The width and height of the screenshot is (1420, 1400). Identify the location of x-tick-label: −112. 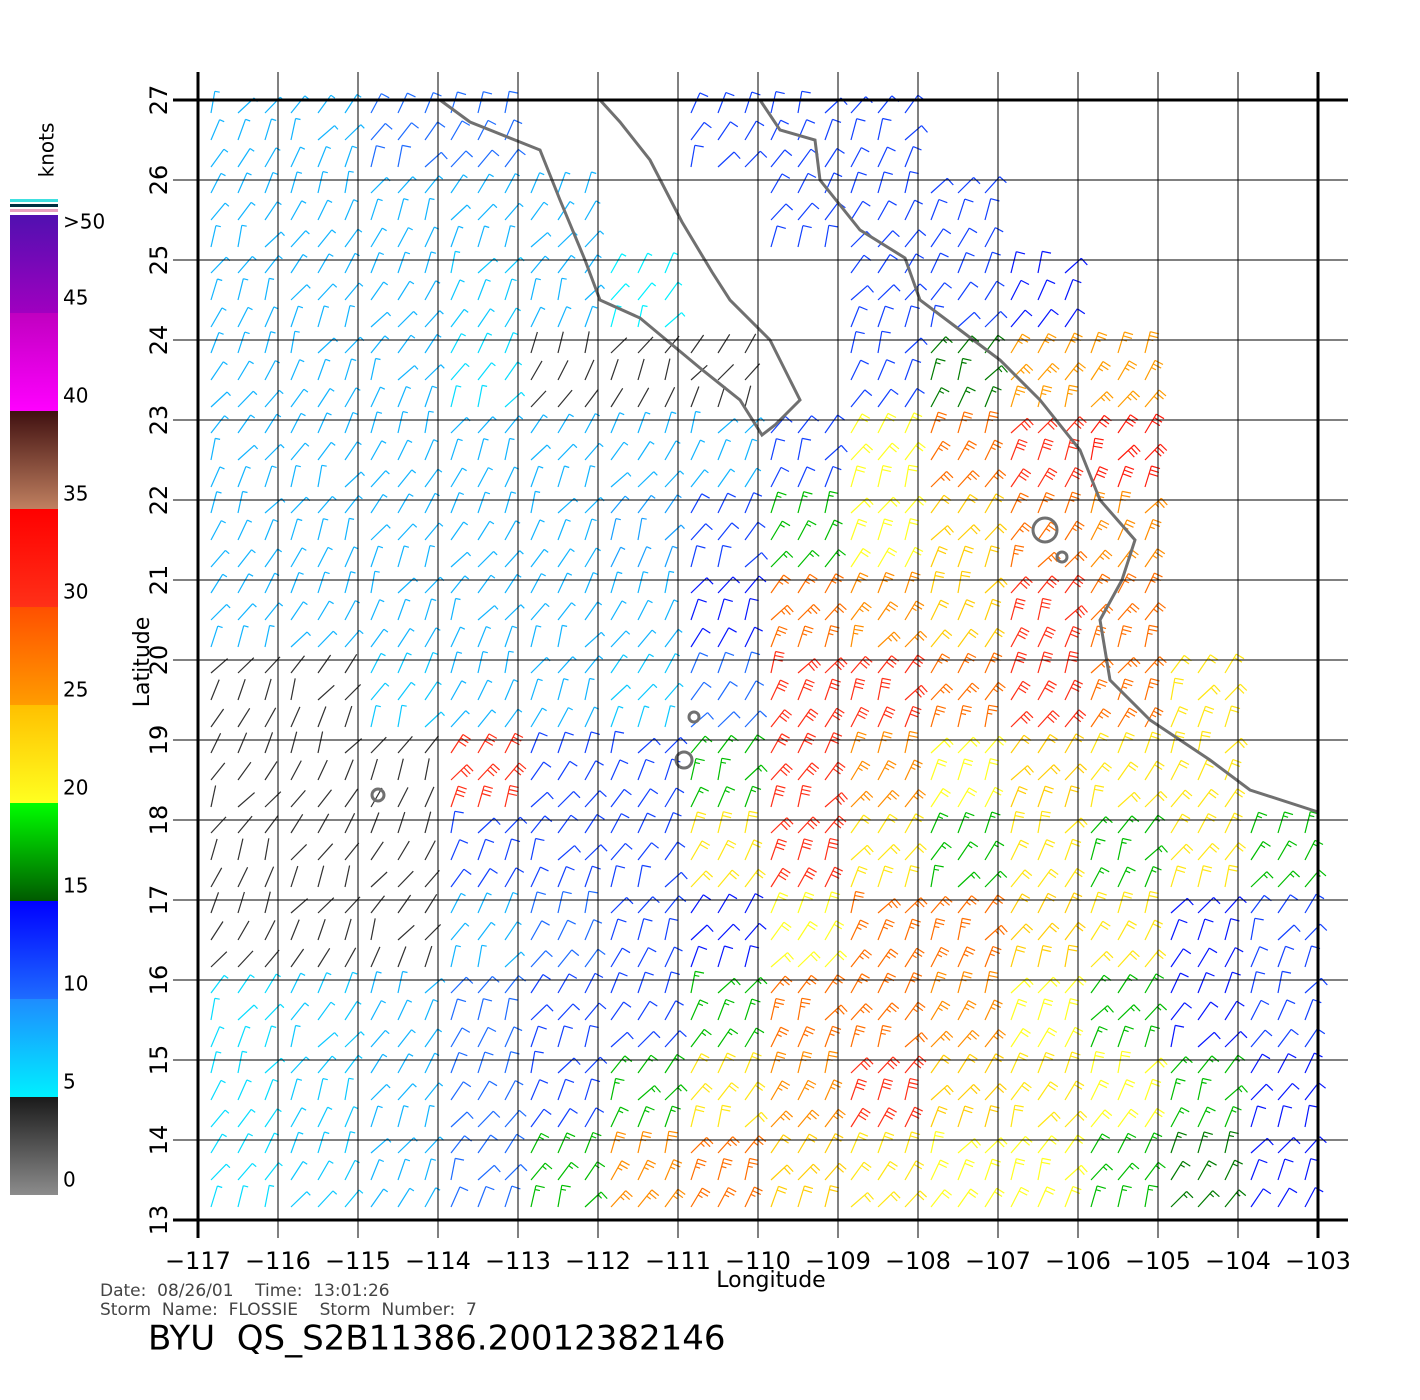
(598, 1261).